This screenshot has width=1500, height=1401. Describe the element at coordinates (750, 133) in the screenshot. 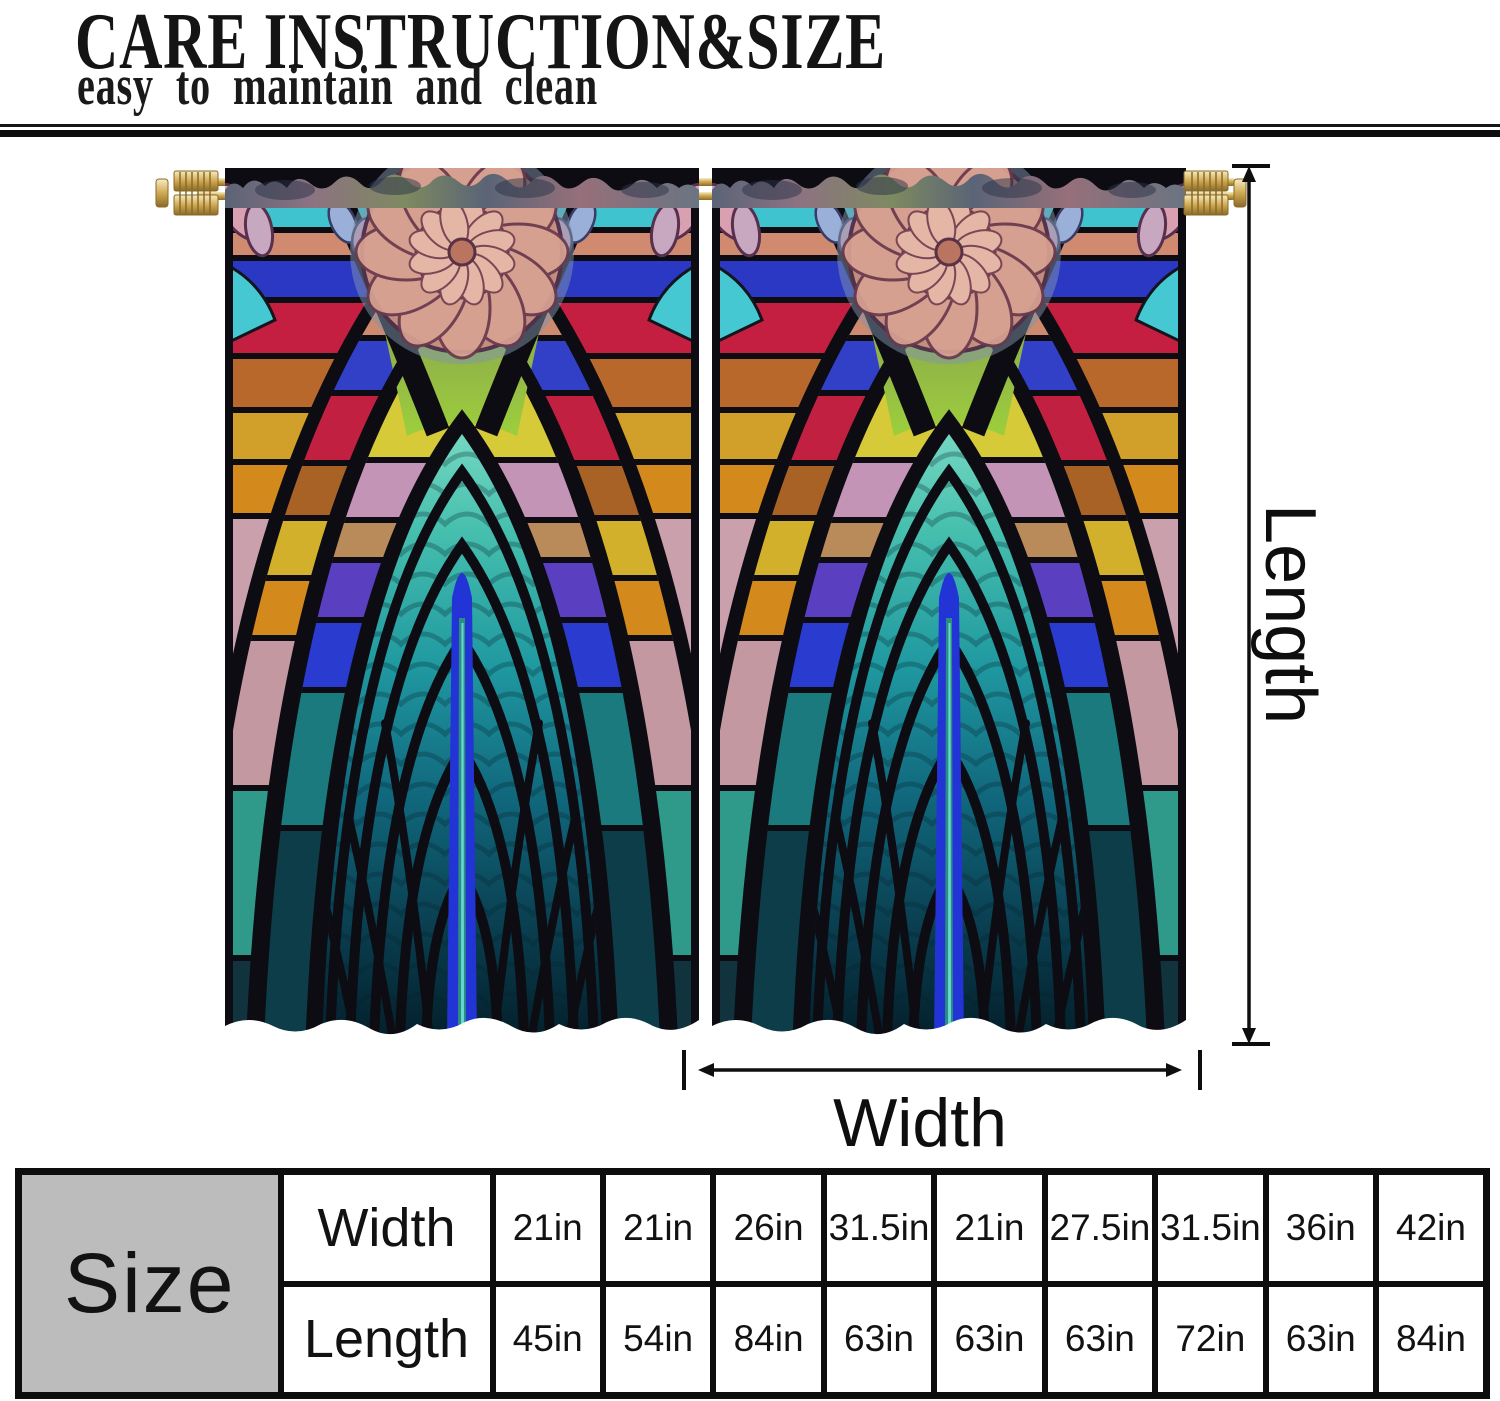

I see `divider-rule-thick` at that location.